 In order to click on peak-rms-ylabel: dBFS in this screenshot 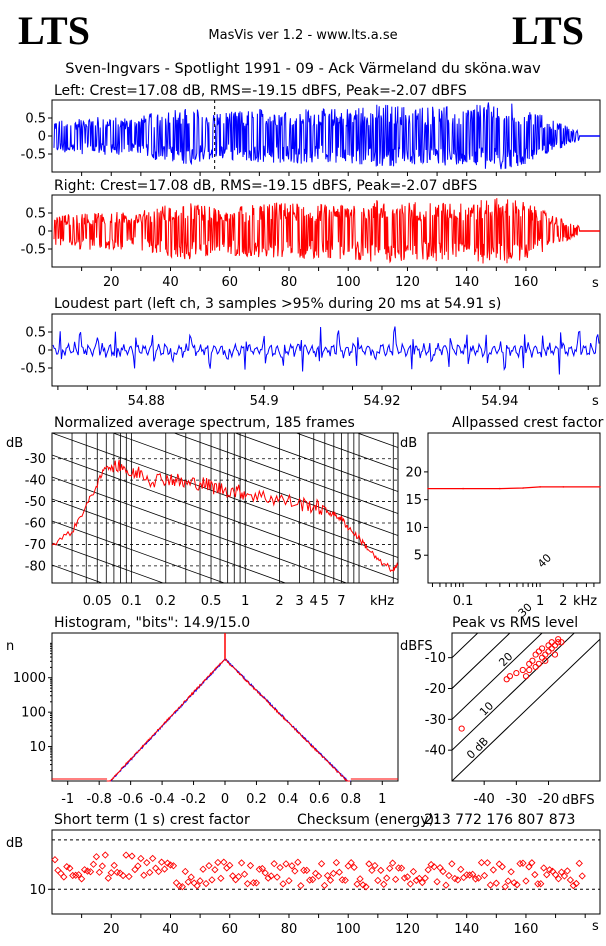, I will do `click(416, 646)`.